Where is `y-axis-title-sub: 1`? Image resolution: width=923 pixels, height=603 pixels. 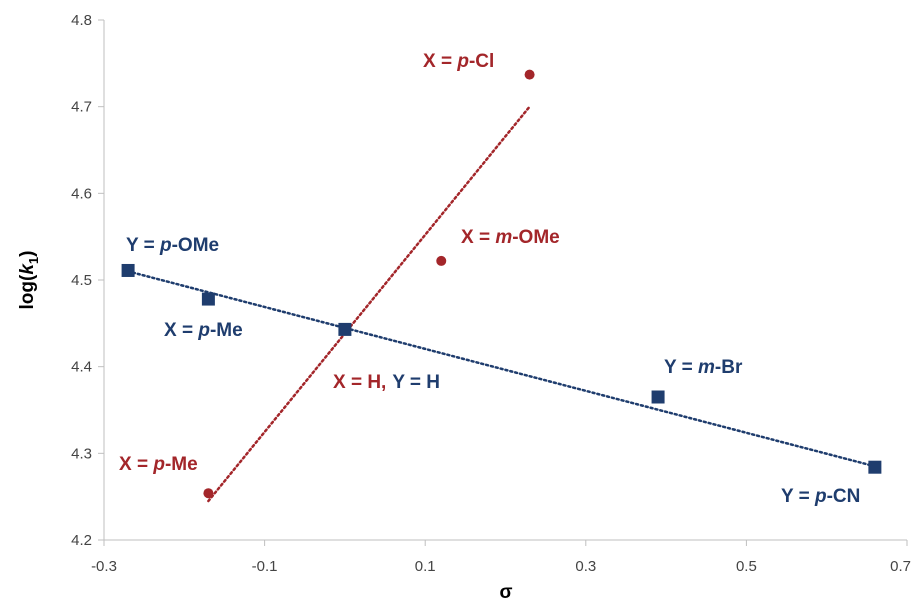 y-axis-title-sub: 1 is located at coordinates (33, 260).